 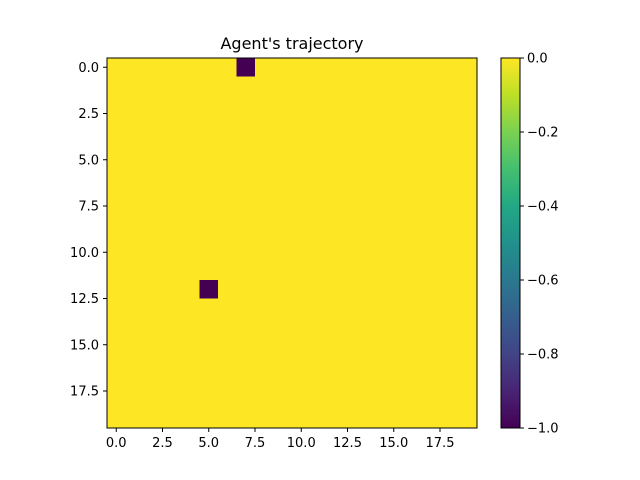 What do you see at coordinates (529, 244) in the screenshot?
I see `colorbar: 0.0 −0.2 −0.4 −0.6 −0.8 −1.0` at bounding box center [529, 244].